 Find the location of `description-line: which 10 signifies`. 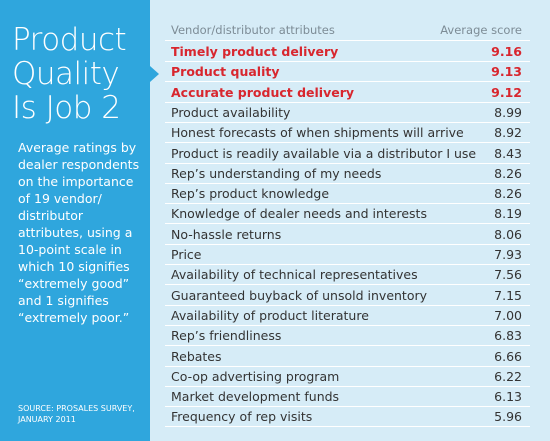

description-line: which 10 signifies is located at coordinates (74, 266).